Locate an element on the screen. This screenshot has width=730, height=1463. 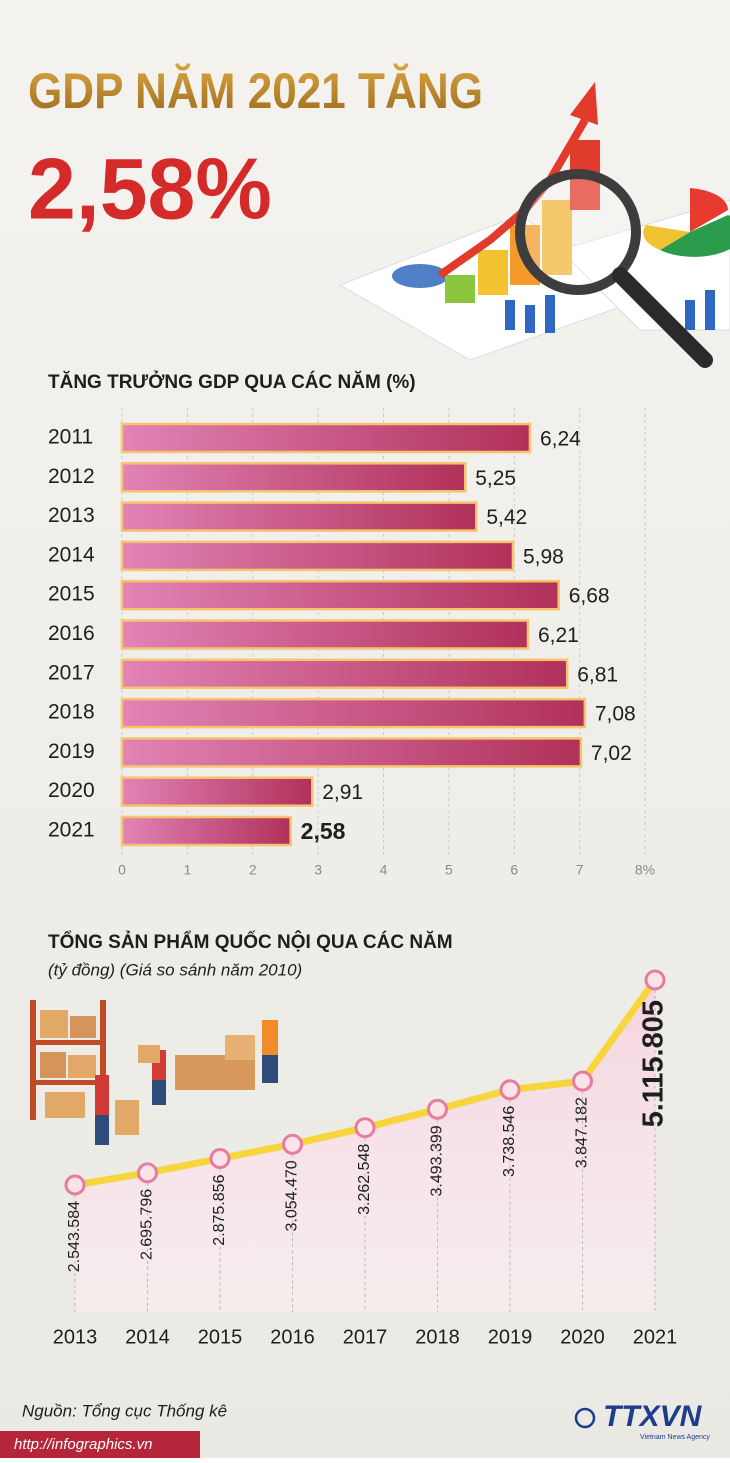
headline: GDP NĂM 2021 TĂNG is located at coordinates (255, 91).